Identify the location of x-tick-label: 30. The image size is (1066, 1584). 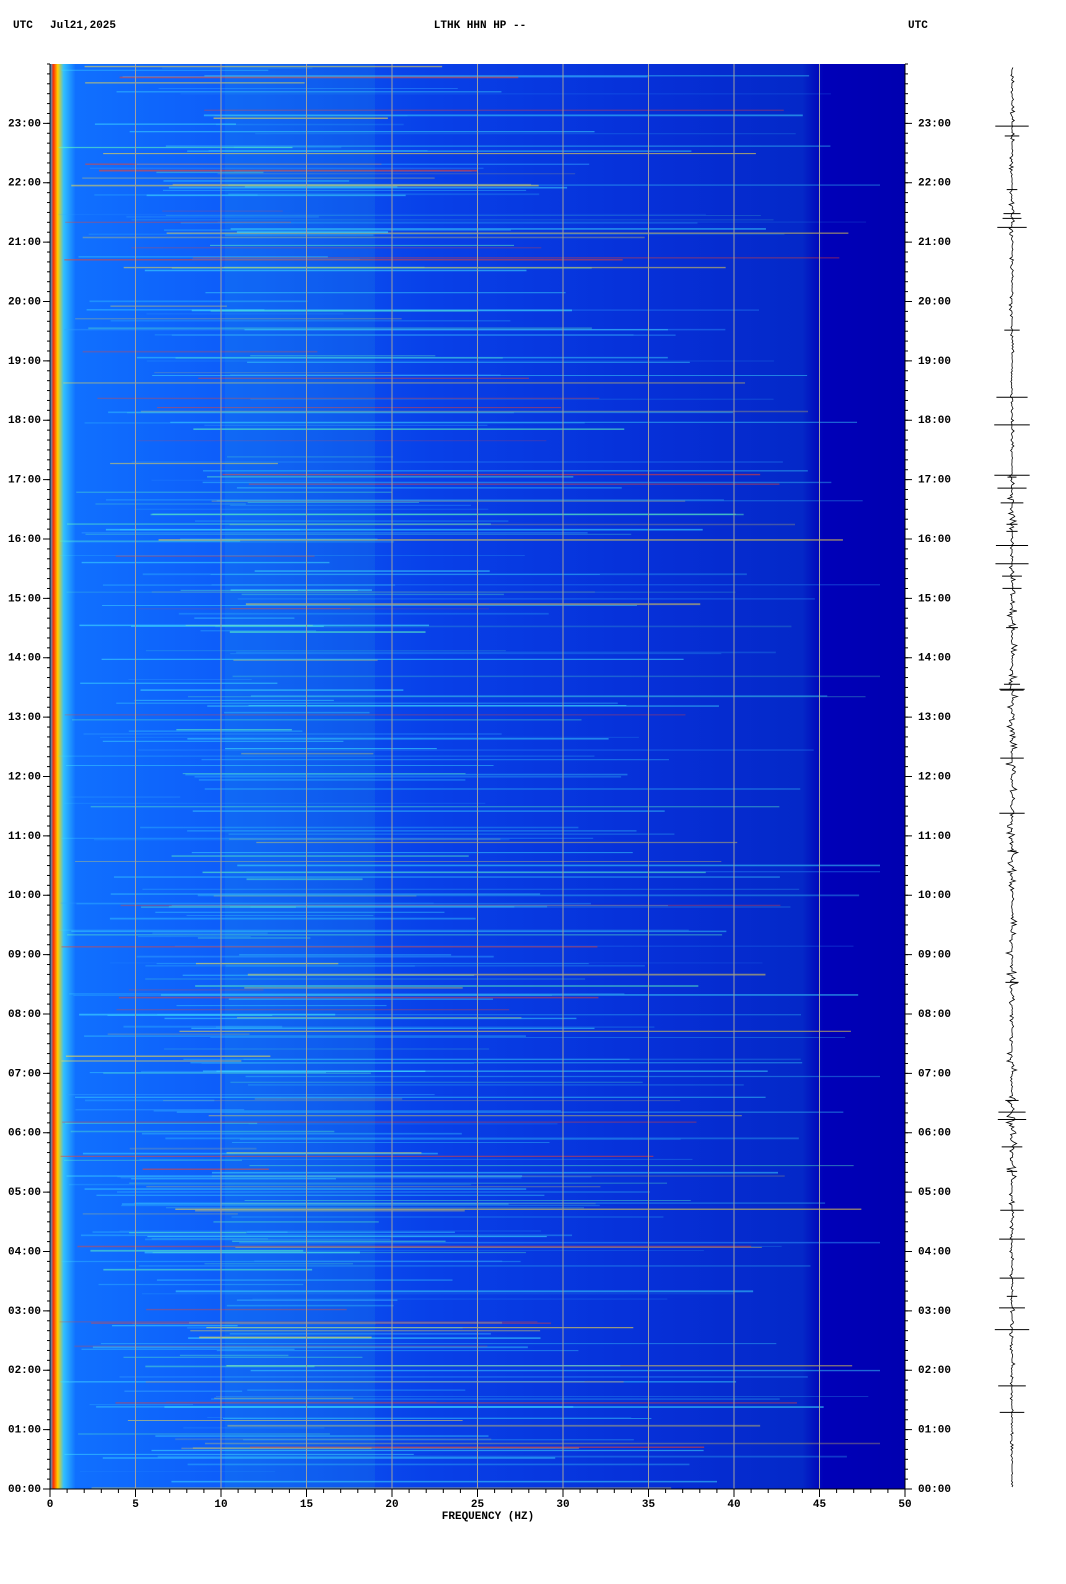
(562, 1505).